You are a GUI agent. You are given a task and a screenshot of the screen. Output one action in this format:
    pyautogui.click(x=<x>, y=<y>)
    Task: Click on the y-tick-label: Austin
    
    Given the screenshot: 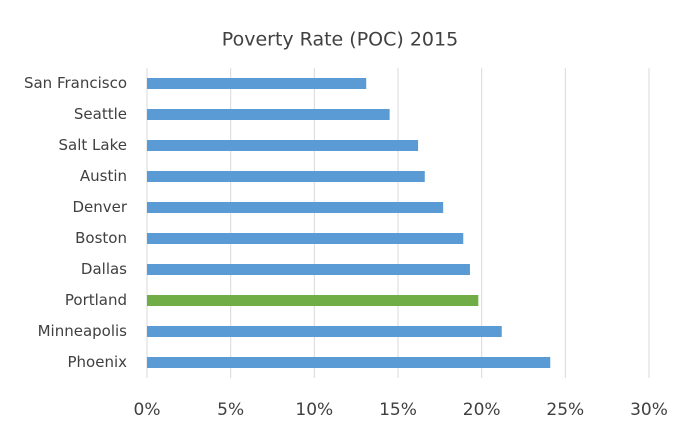 What is the action you would take?
    pyautogui.click(x=103, y=176)
    